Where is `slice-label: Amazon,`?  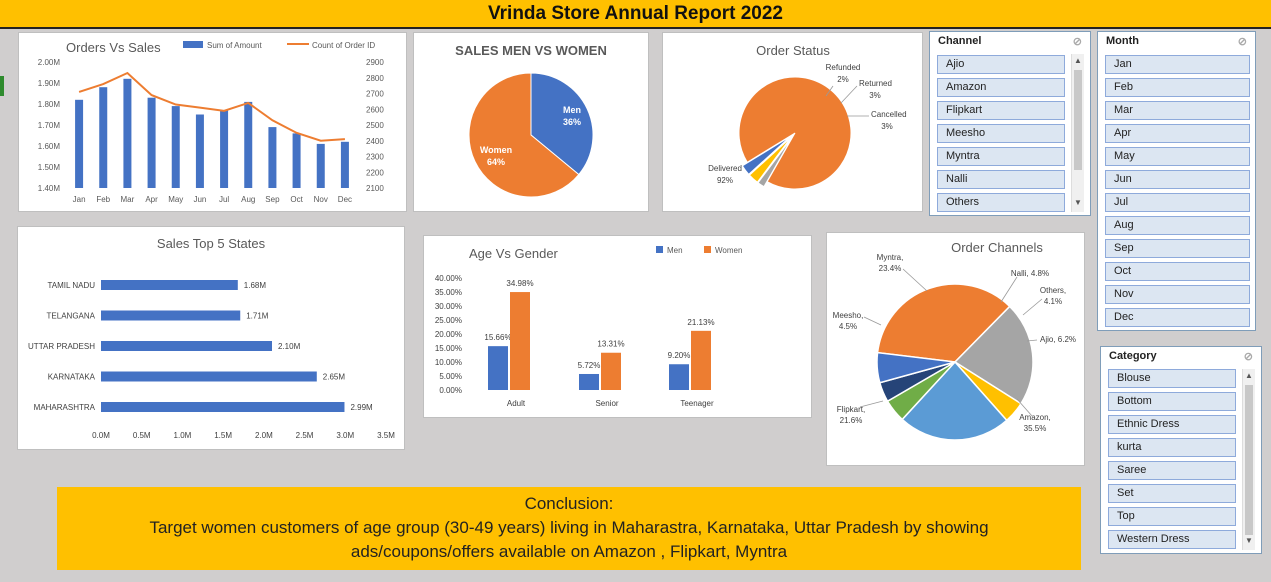 slice-label: Amazon, is located at coordinates (1035, 417).